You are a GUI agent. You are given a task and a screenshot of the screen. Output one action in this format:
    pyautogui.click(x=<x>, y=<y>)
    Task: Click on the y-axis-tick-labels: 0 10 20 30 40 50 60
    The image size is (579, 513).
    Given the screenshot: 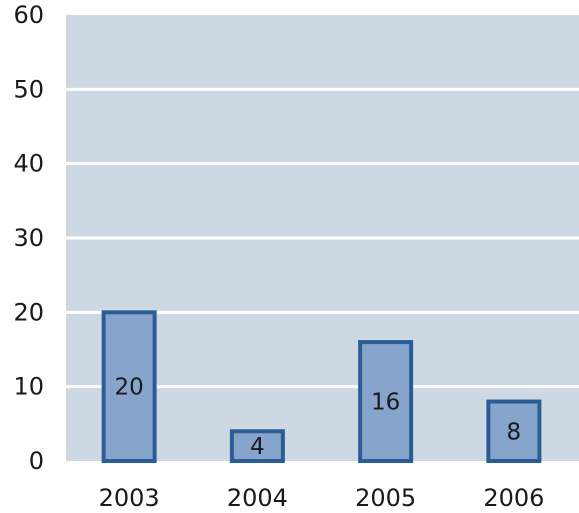 What is the action you would take?
    pyautogui.click(x=28, y=238)
    